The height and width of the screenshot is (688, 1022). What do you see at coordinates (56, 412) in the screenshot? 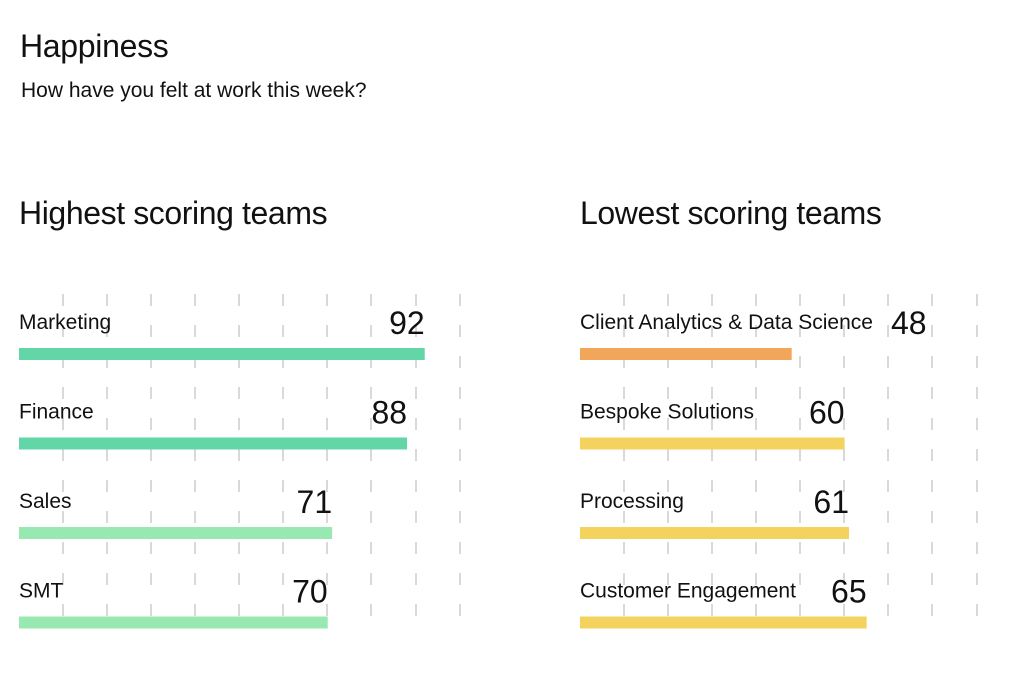
I see `team-label: Finance` at bounding box center [56, 412].